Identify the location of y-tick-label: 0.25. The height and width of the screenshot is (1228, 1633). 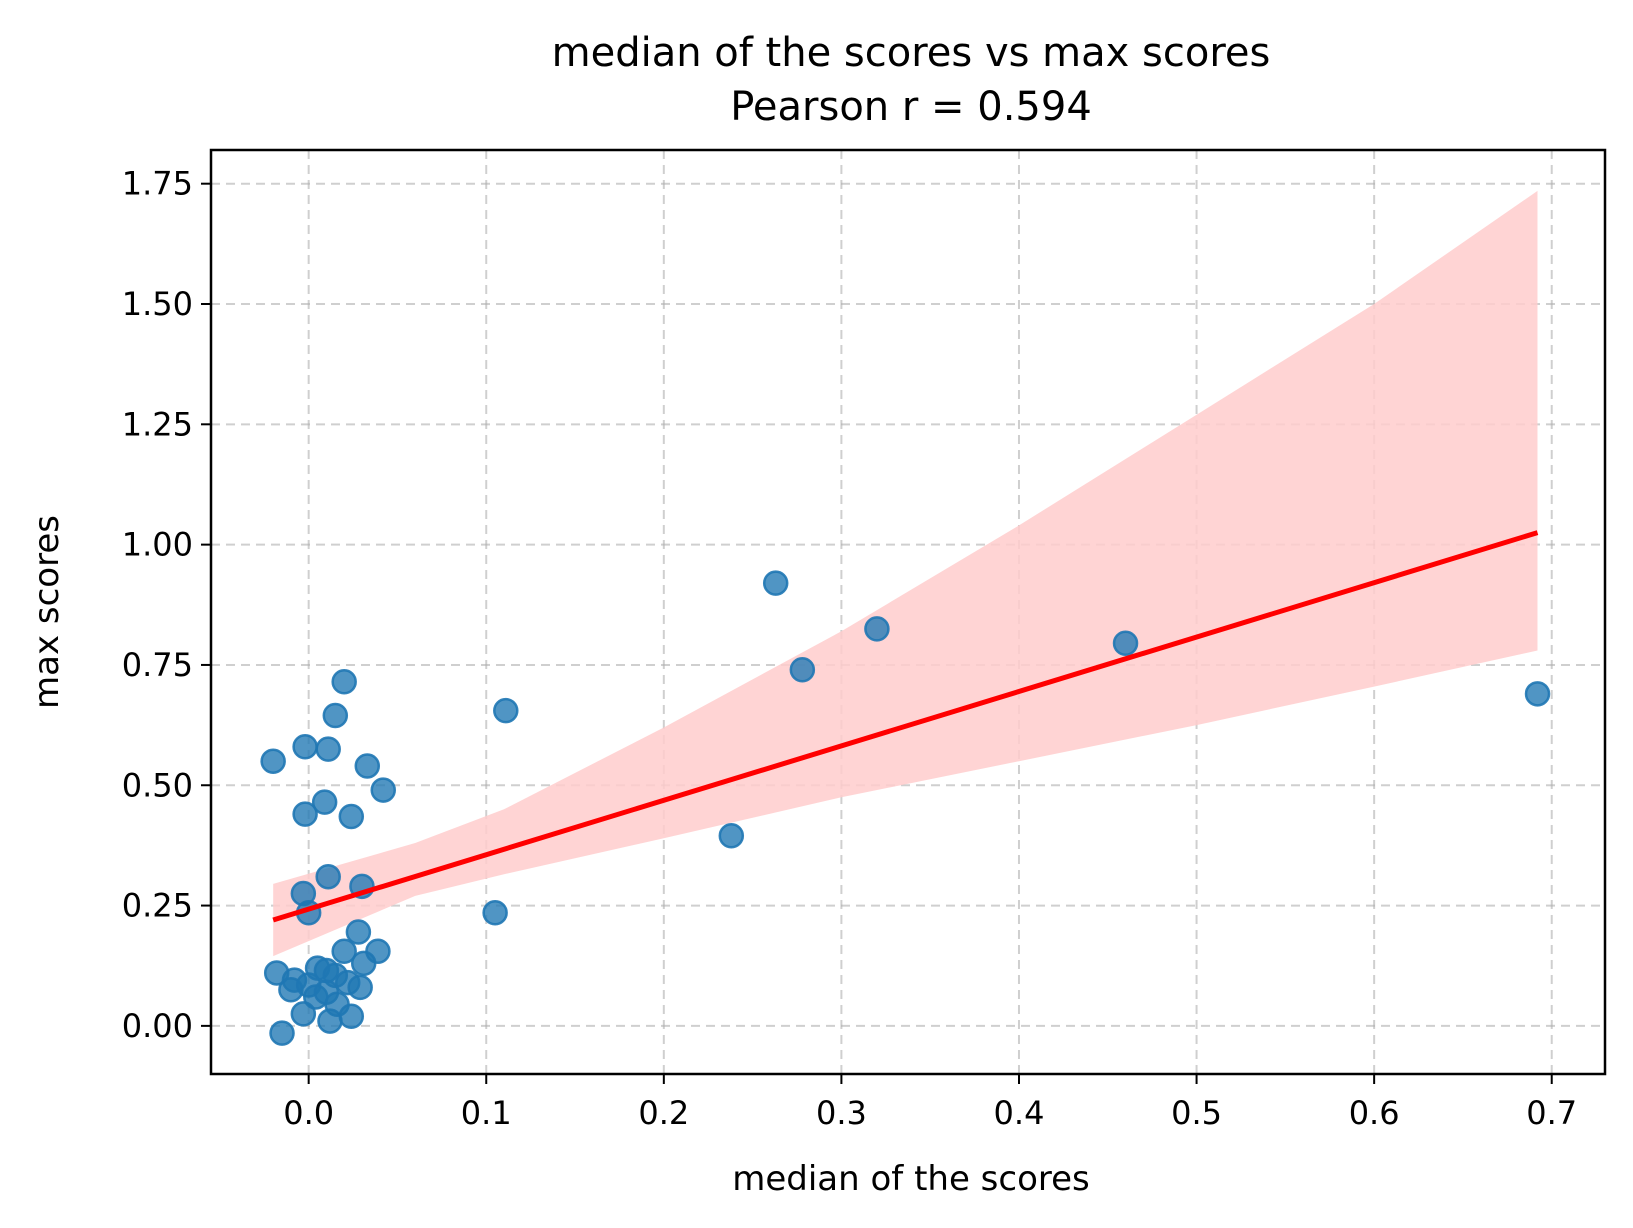
(157, 906).